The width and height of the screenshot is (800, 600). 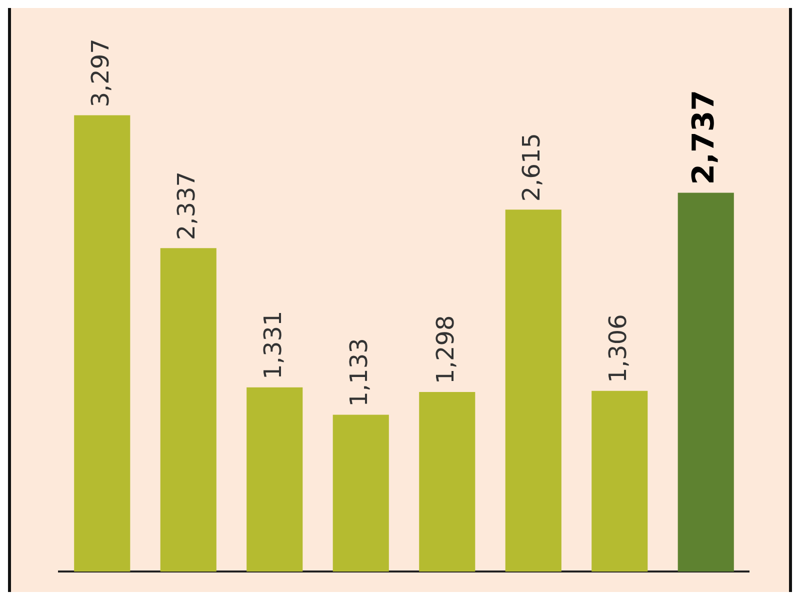 I want to click on data-label: 1,133, so click(x=359, y=372).